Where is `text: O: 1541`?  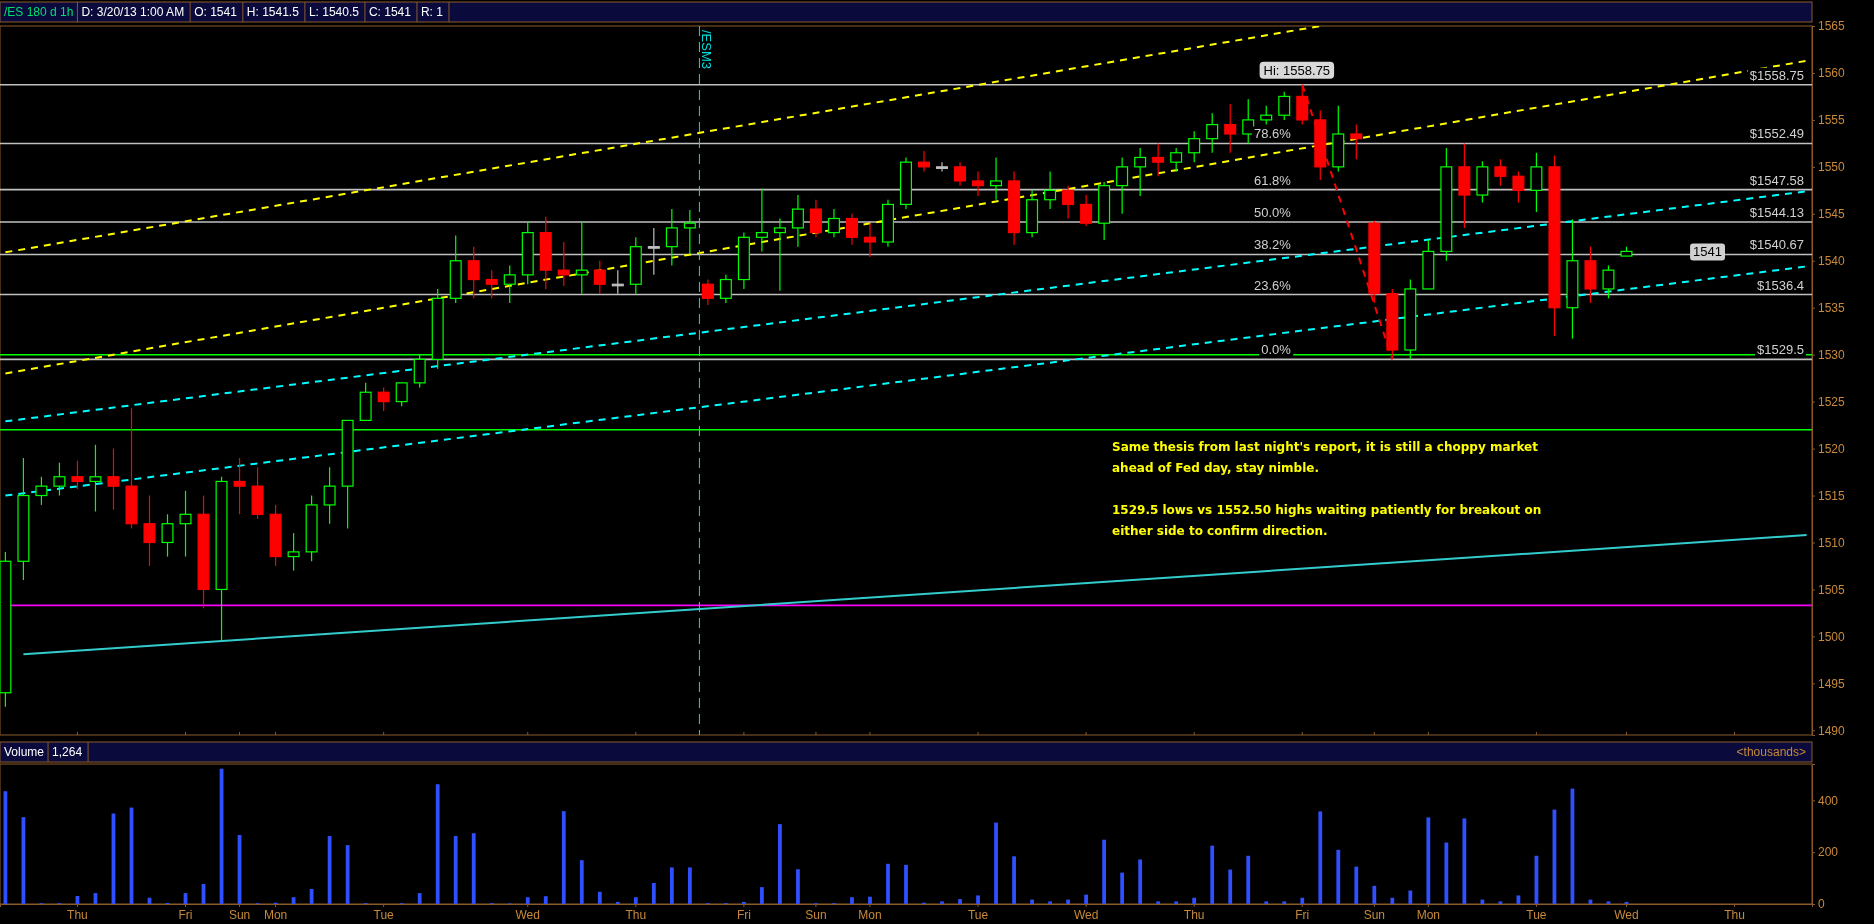
text: O: 1541 is located at coordinates (216, 12).